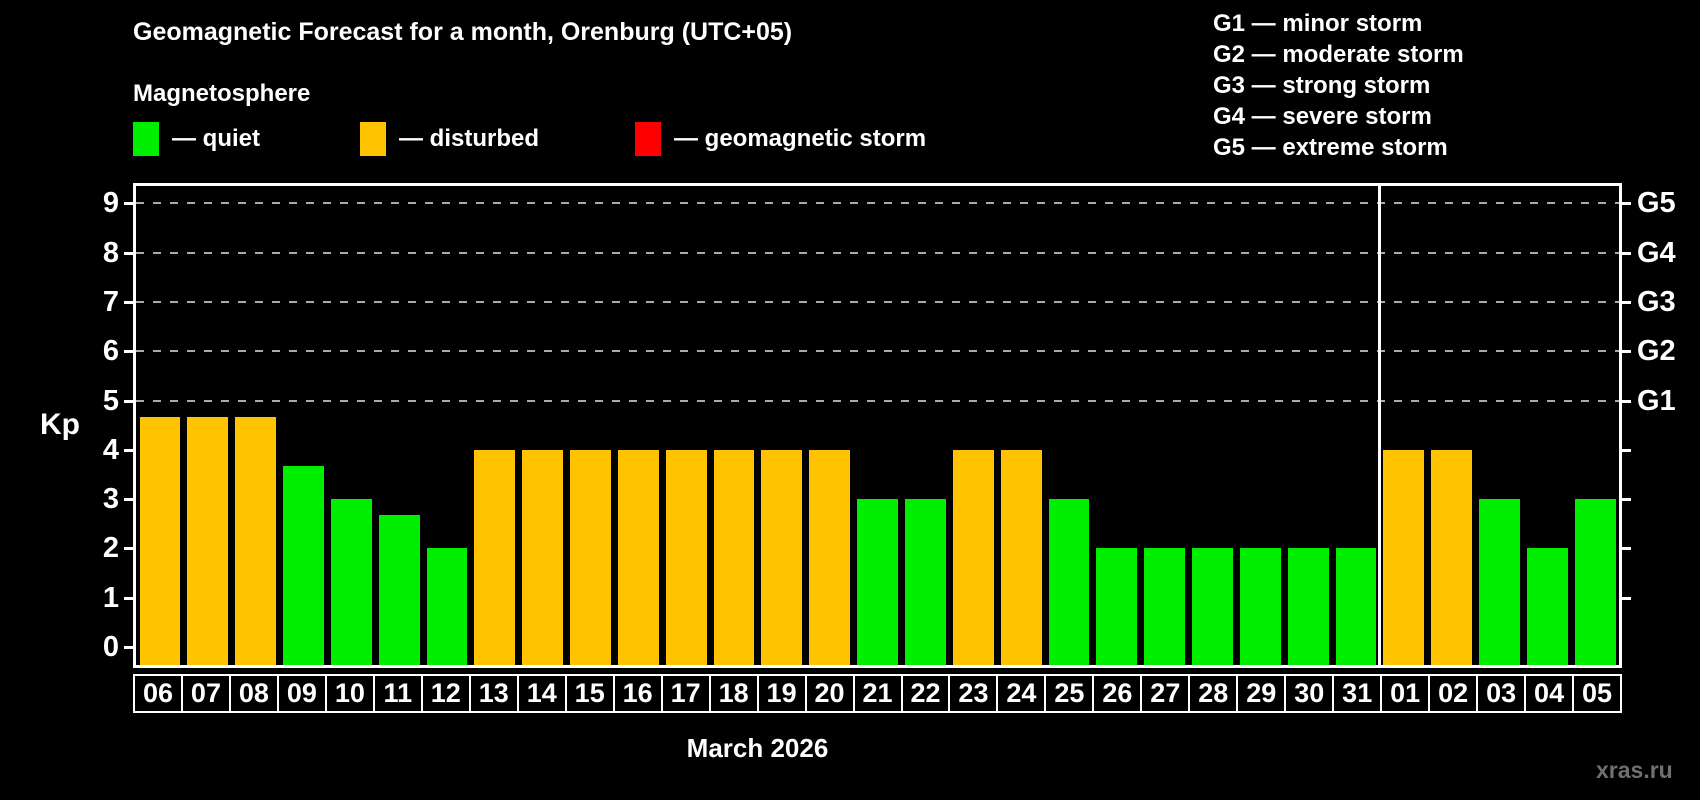 The height and width of the screenshot is (800, 1700). Describe the element at coordinates (110, 449) in the screenshot. I see `y-tick-label-4: 4` at that location.